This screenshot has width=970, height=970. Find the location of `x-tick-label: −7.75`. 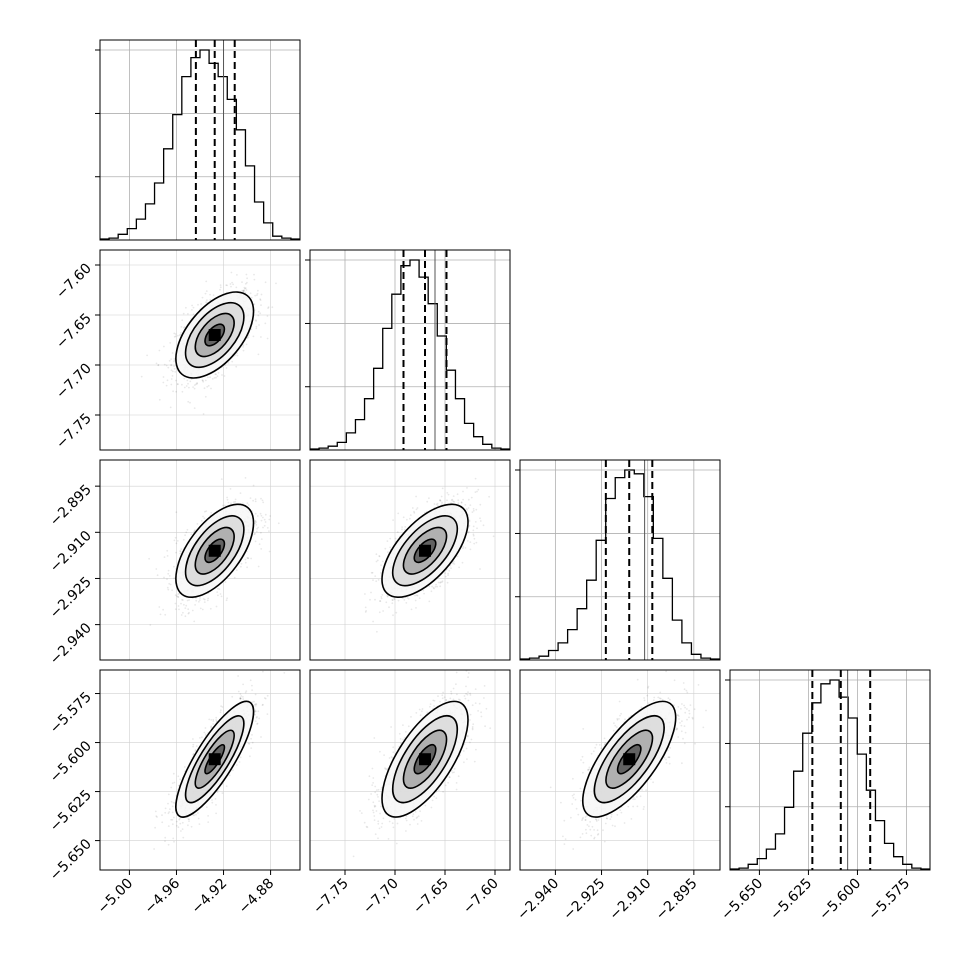

x-tick-label: −7.75 is located at coordinates (331, 897).